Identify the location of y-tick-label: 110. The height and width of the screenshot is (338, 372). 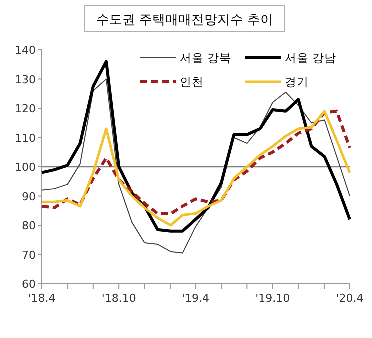
(25, 138).